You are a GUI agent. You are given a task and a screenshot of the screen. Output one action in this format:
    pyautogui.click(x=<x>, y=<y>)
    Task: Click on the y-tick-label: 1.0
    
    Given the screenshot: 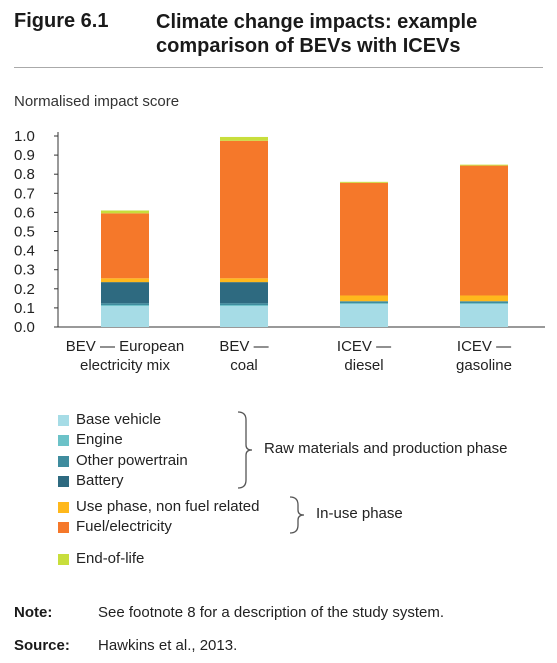 What is the action you would take?
    pyautogui.click(x=24, y=136)
    